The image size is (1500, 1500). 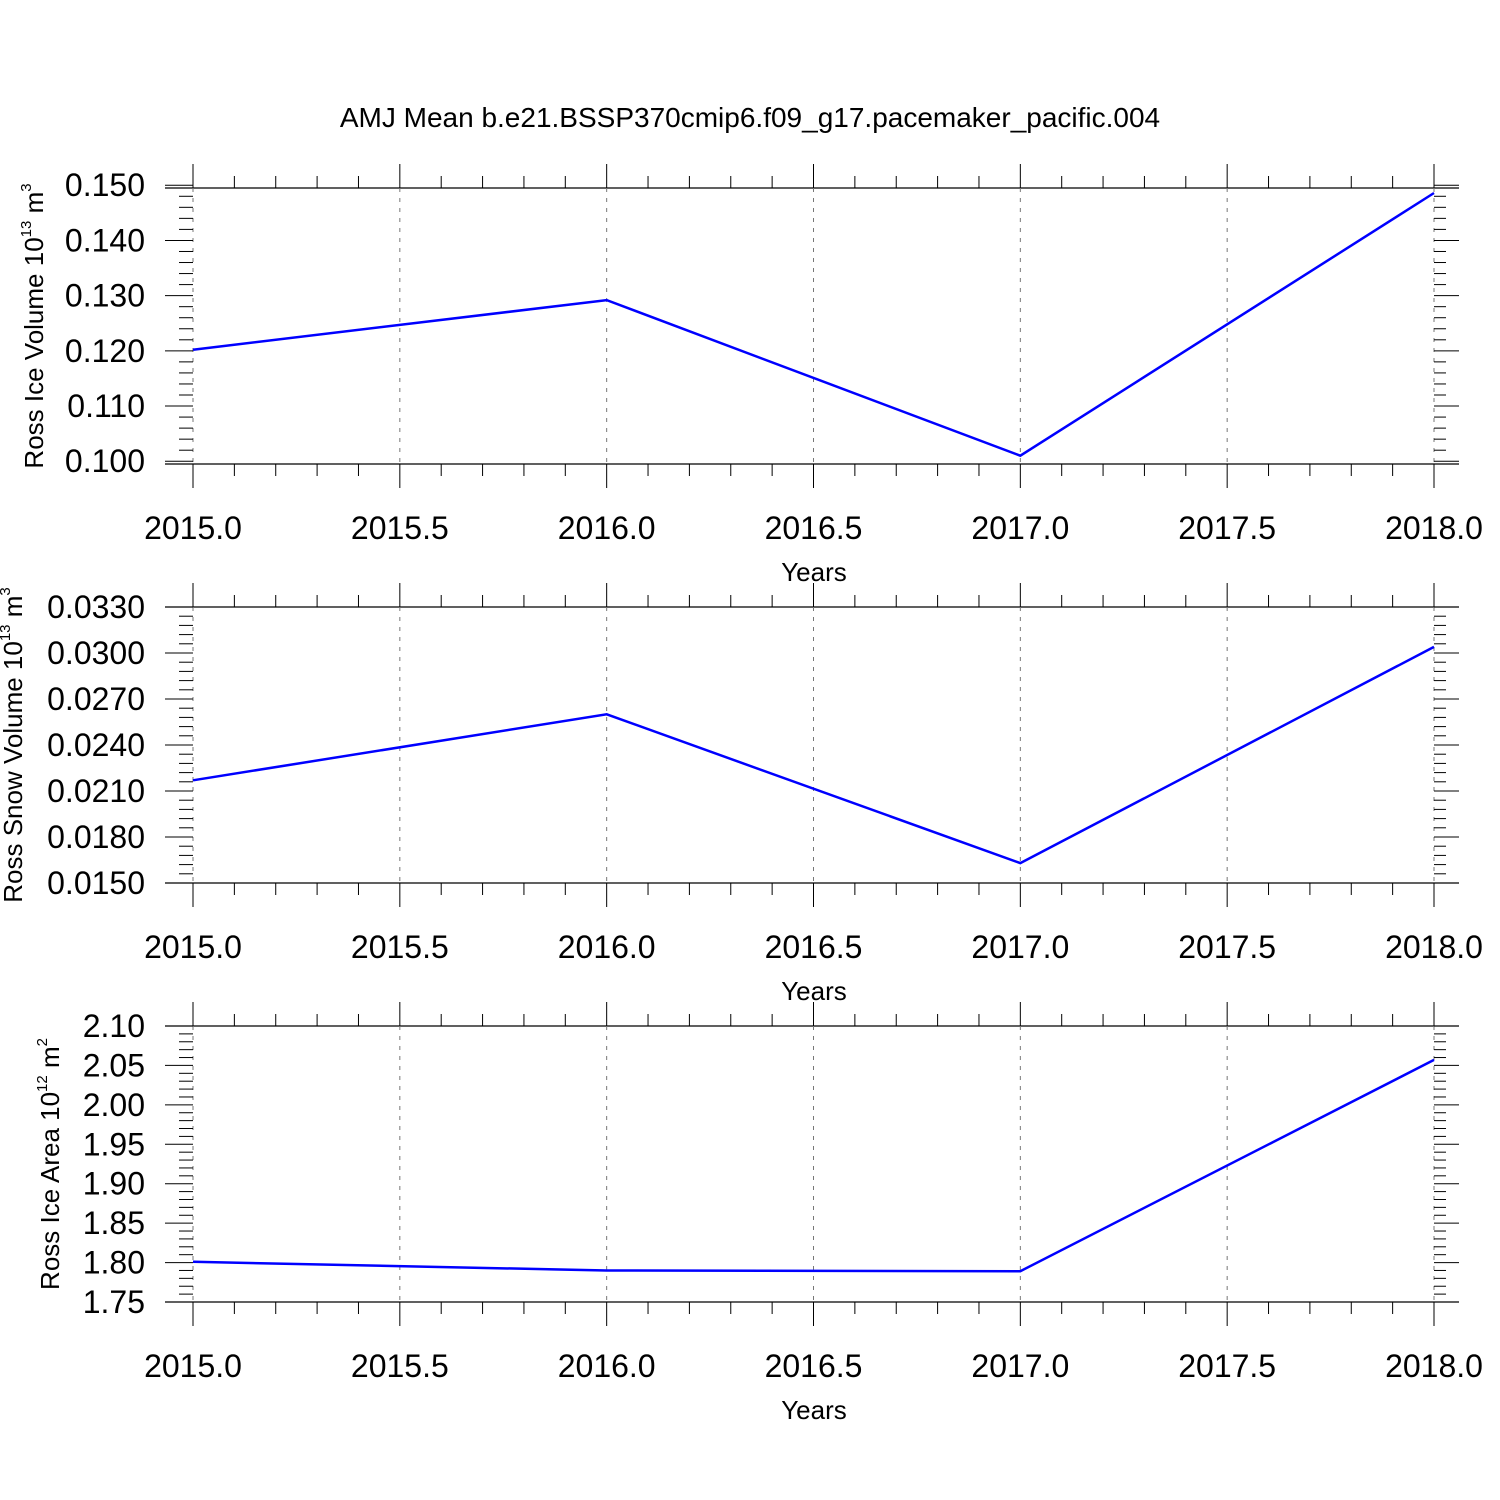 What do you see at coordinates (96, 699) in the screenshot?
I see `y-tick-label: 0.0270` at bounding box center [96, 699].